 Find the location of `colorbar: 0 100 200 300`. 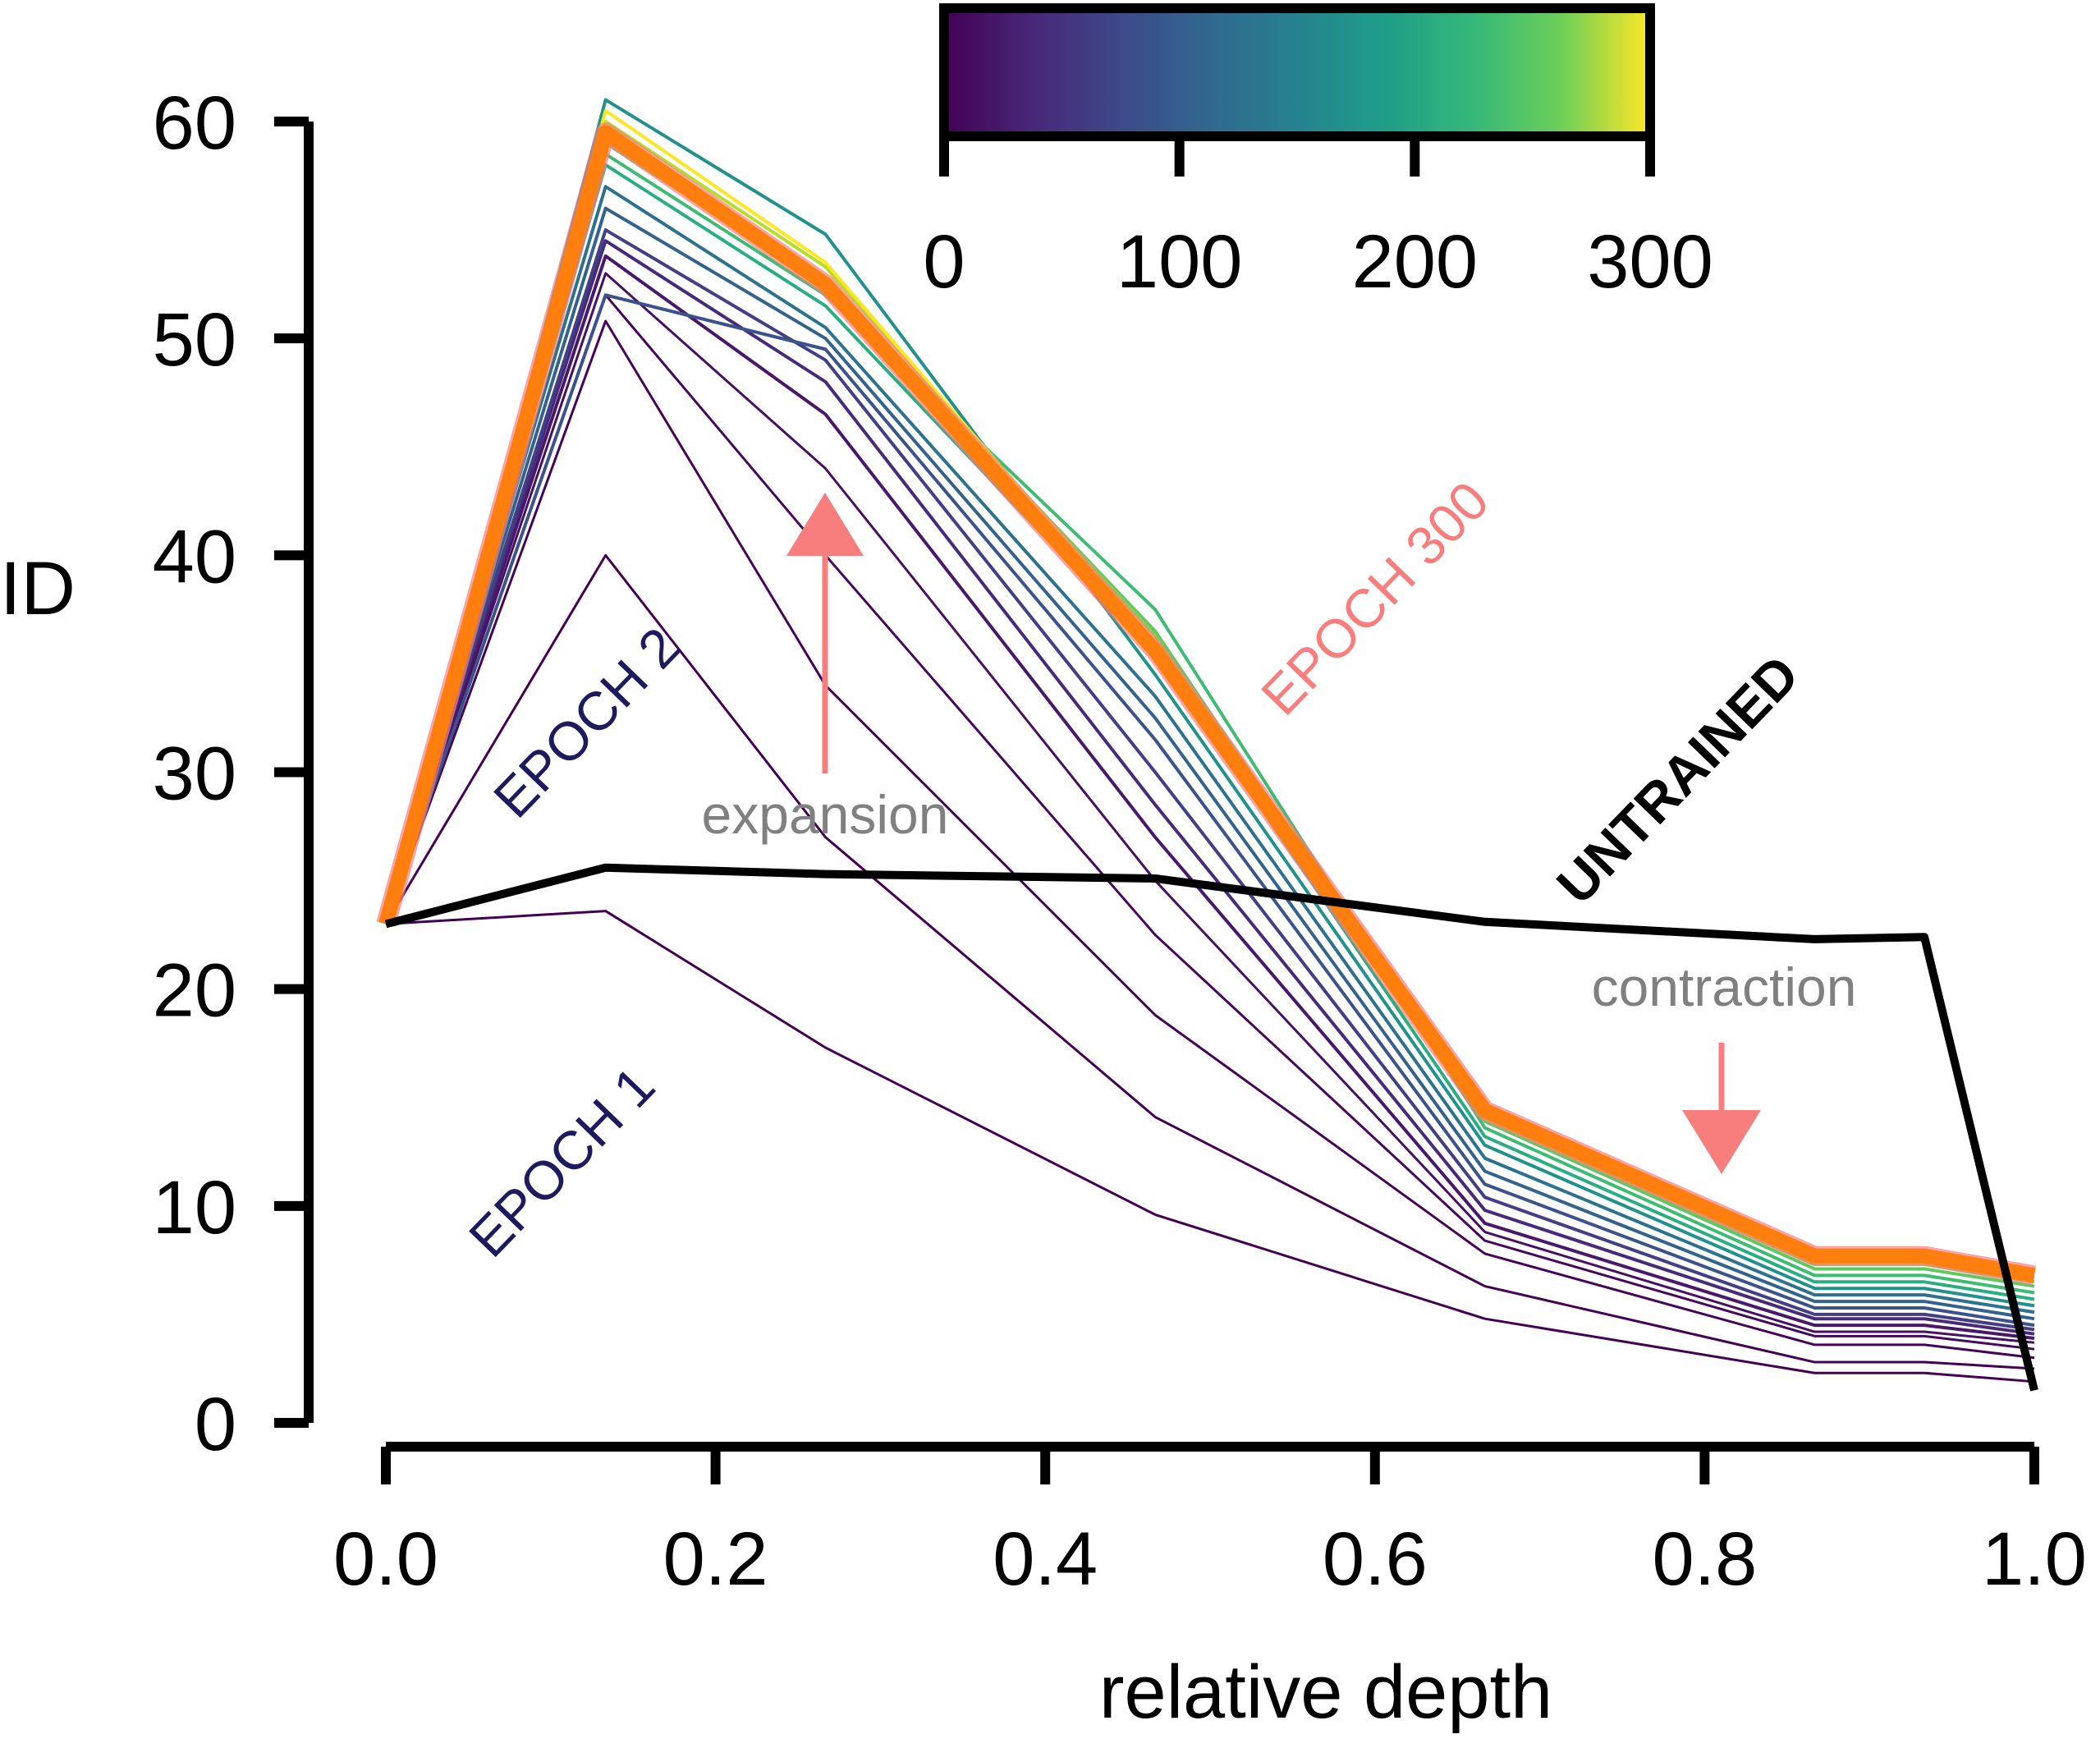

colorbar: 0 100 200 300 is located at coordinates (1318, 156).